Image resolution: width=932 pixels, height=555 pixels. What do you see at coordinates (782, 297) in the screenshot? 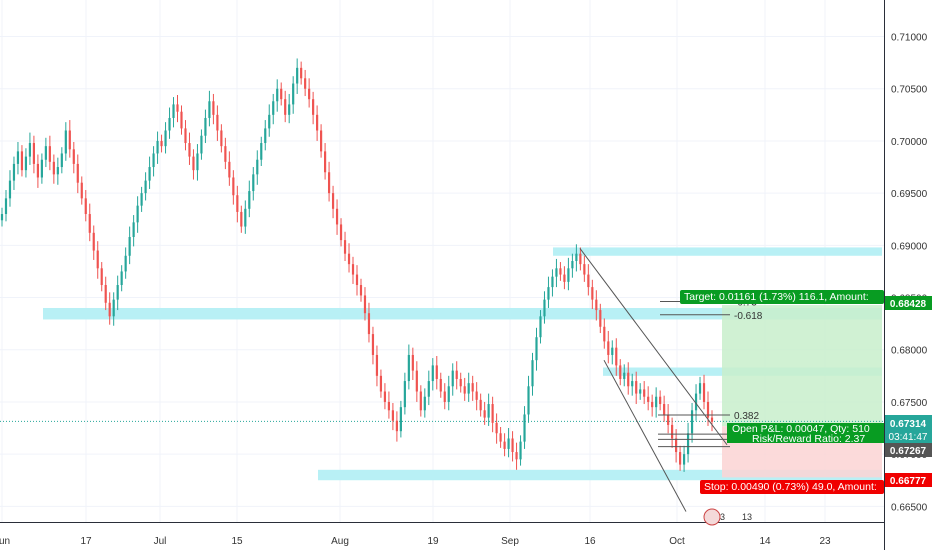
I see `target-label: Target: 0.01161 (1.73%) 116.1, Amount:` at bounding box center [782, 297].